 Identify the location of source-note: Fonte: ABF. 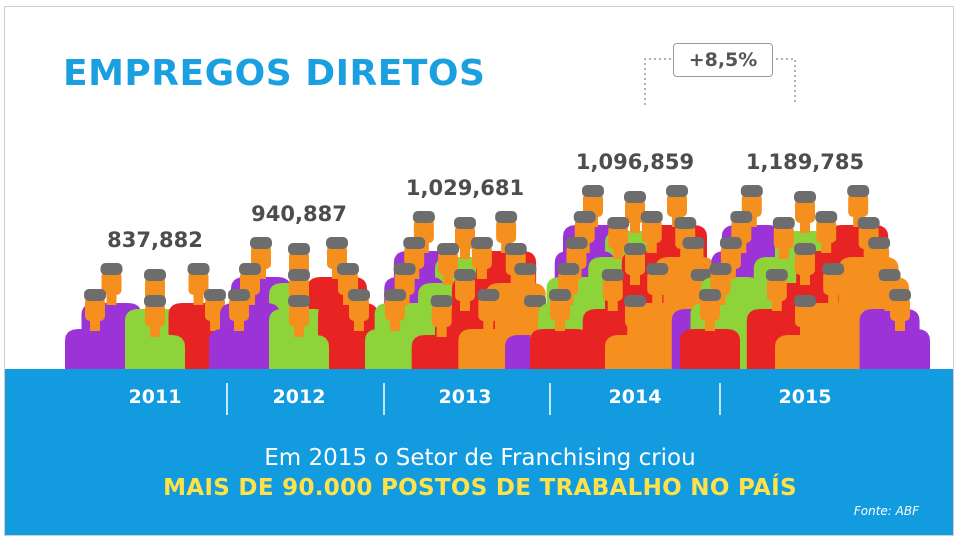
(886, 511).